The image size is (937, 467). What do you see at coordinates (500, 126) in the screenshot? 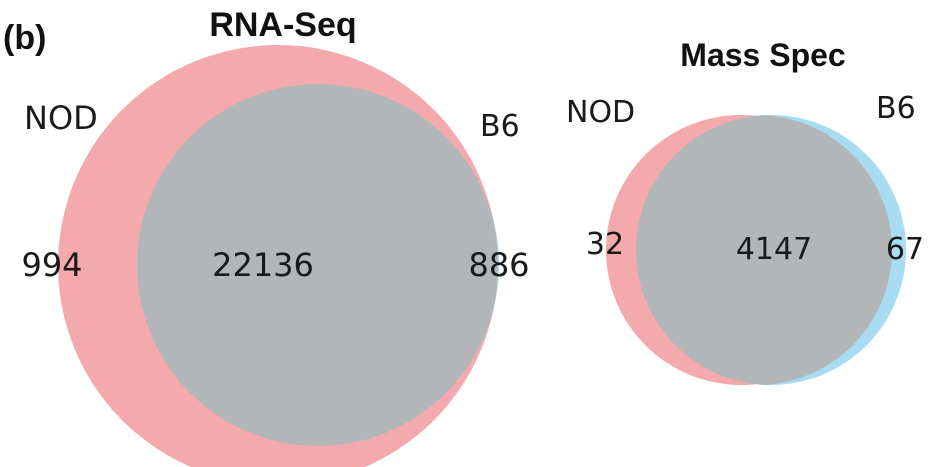
I see `right-set-label-rna-seq: B6` at bounding box center [500, 126].